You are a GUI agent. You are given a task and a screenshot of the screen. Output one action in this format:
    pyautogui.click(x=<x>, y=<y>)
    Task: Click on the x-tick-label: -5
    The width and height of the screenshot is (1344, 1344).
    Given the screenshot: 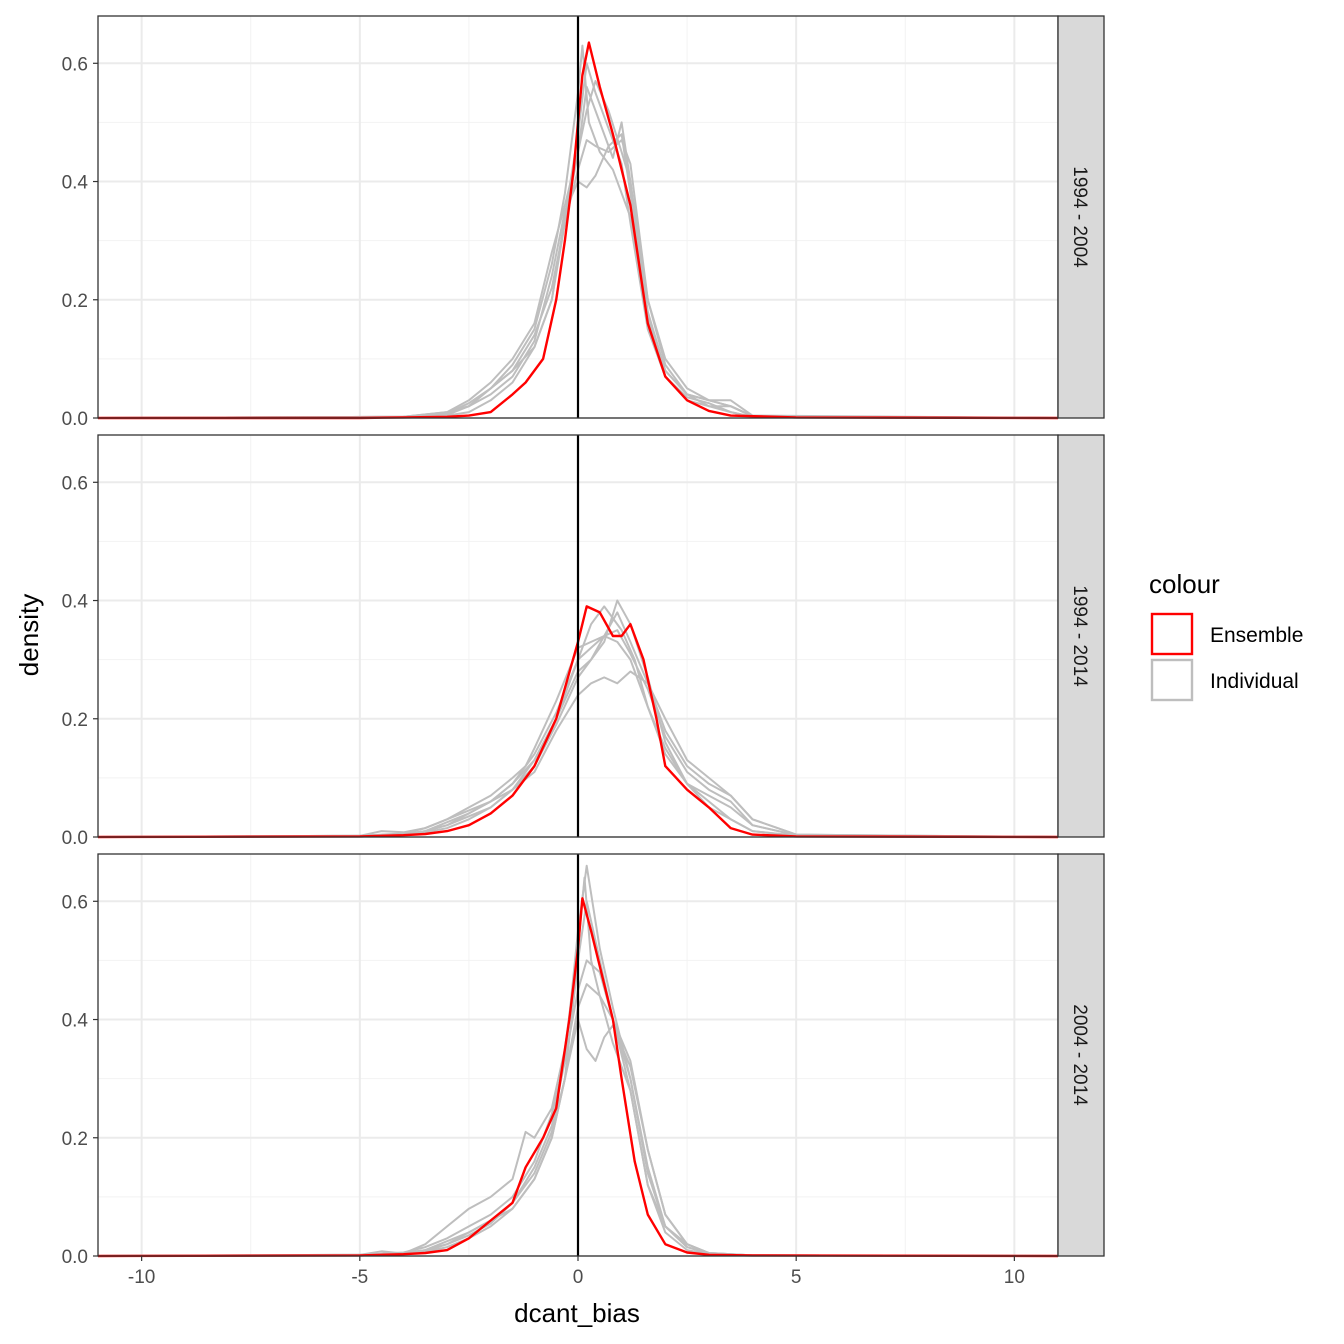 What is the action you would take?
    pyautogui.click(x=359, y=1277)
    